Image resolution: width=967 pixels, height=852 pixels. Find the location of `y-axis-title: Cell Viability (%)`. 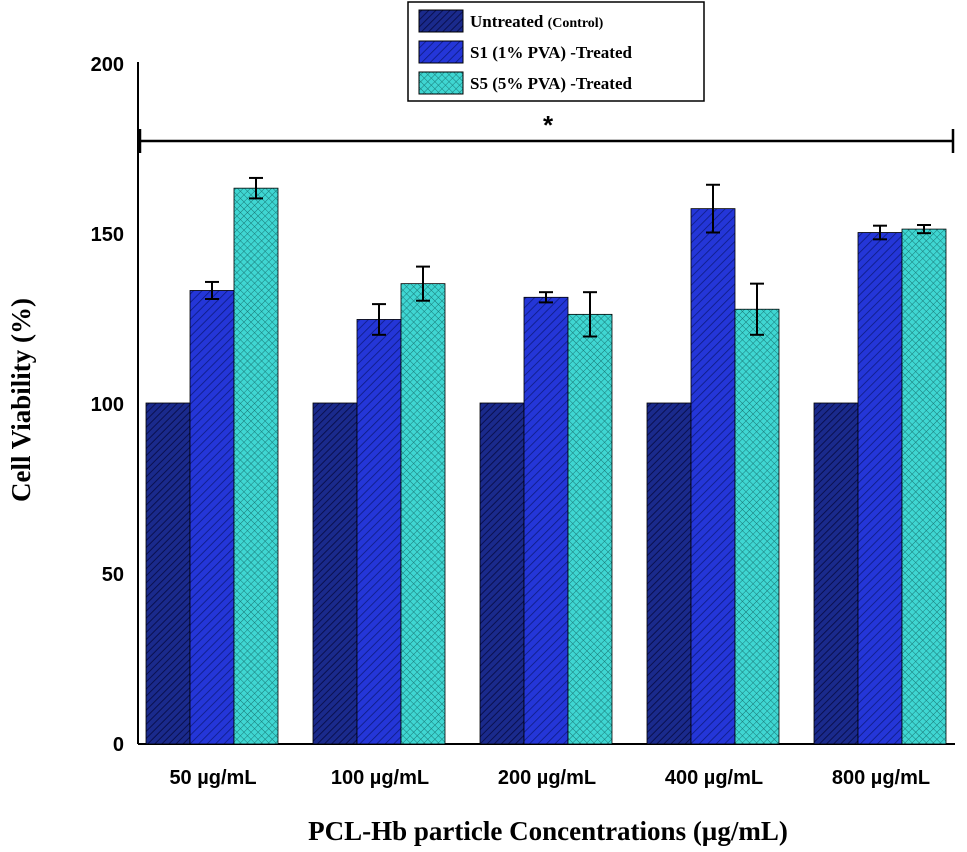

y-axis-title: Cell Viability (%) is located at coordinates (21, 400).